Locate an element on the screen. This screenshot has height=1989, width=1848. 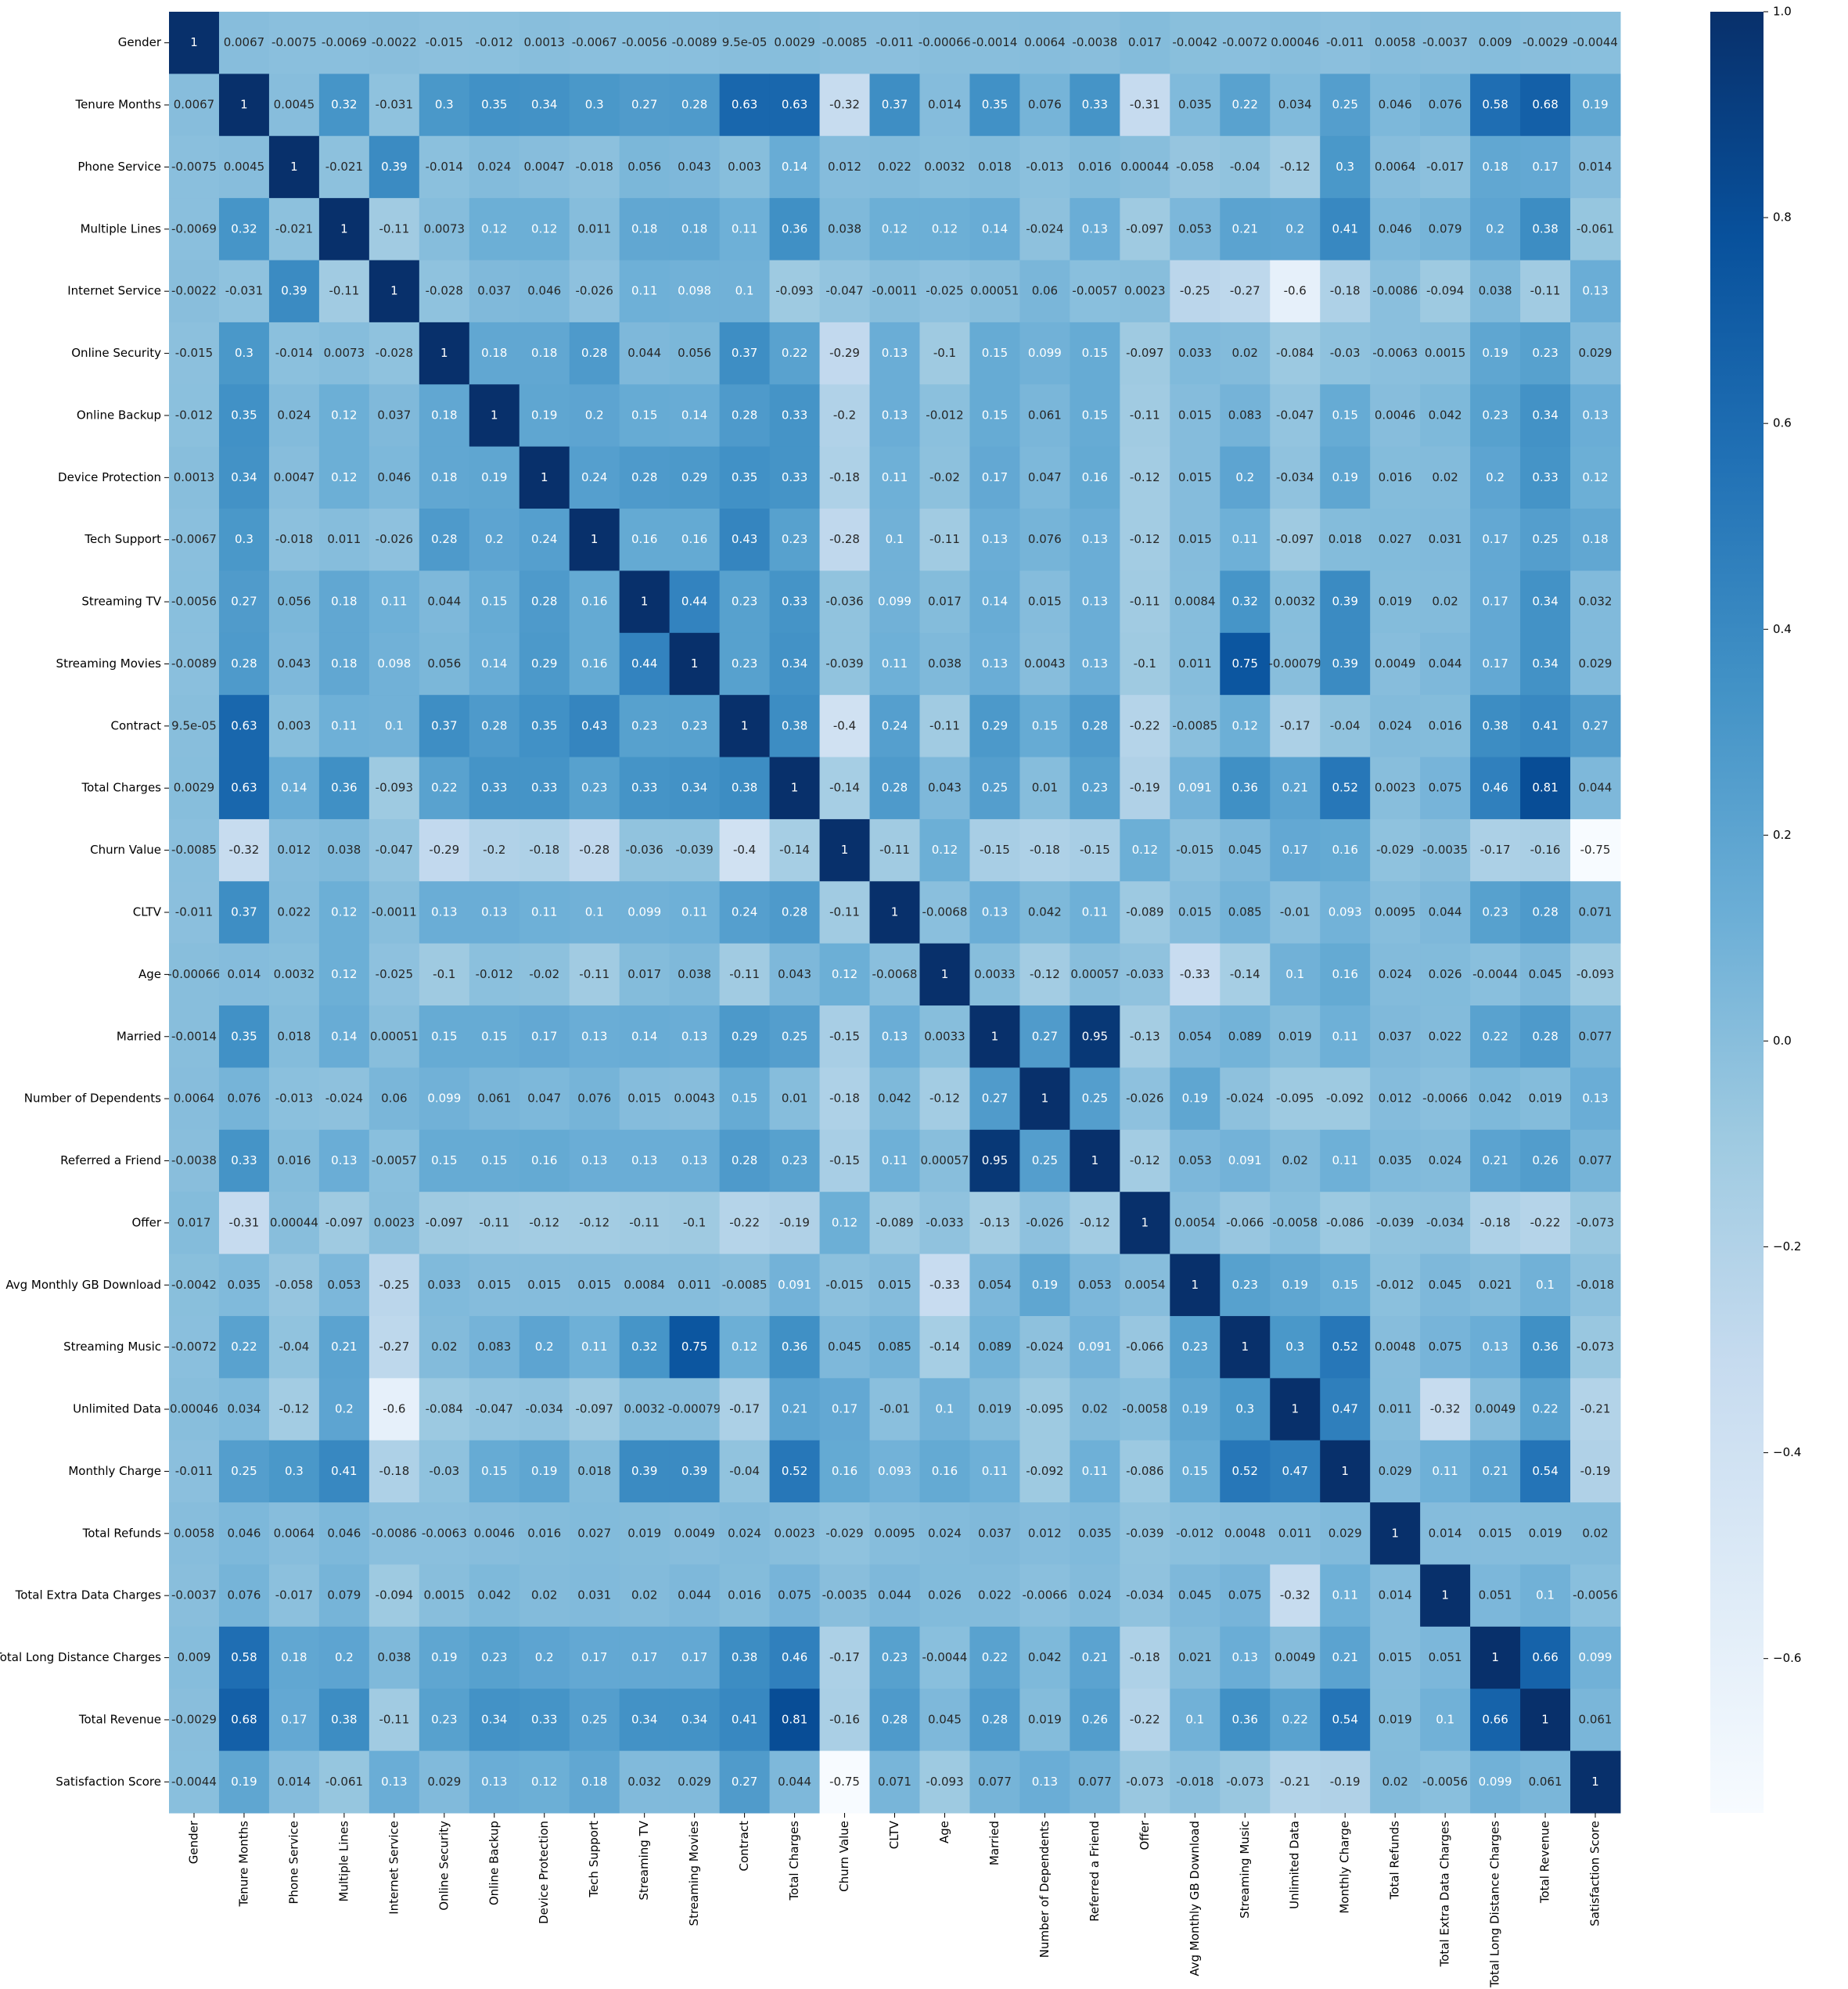
y-tick-label: Streaming Movies is located at coordinates (109, 663).